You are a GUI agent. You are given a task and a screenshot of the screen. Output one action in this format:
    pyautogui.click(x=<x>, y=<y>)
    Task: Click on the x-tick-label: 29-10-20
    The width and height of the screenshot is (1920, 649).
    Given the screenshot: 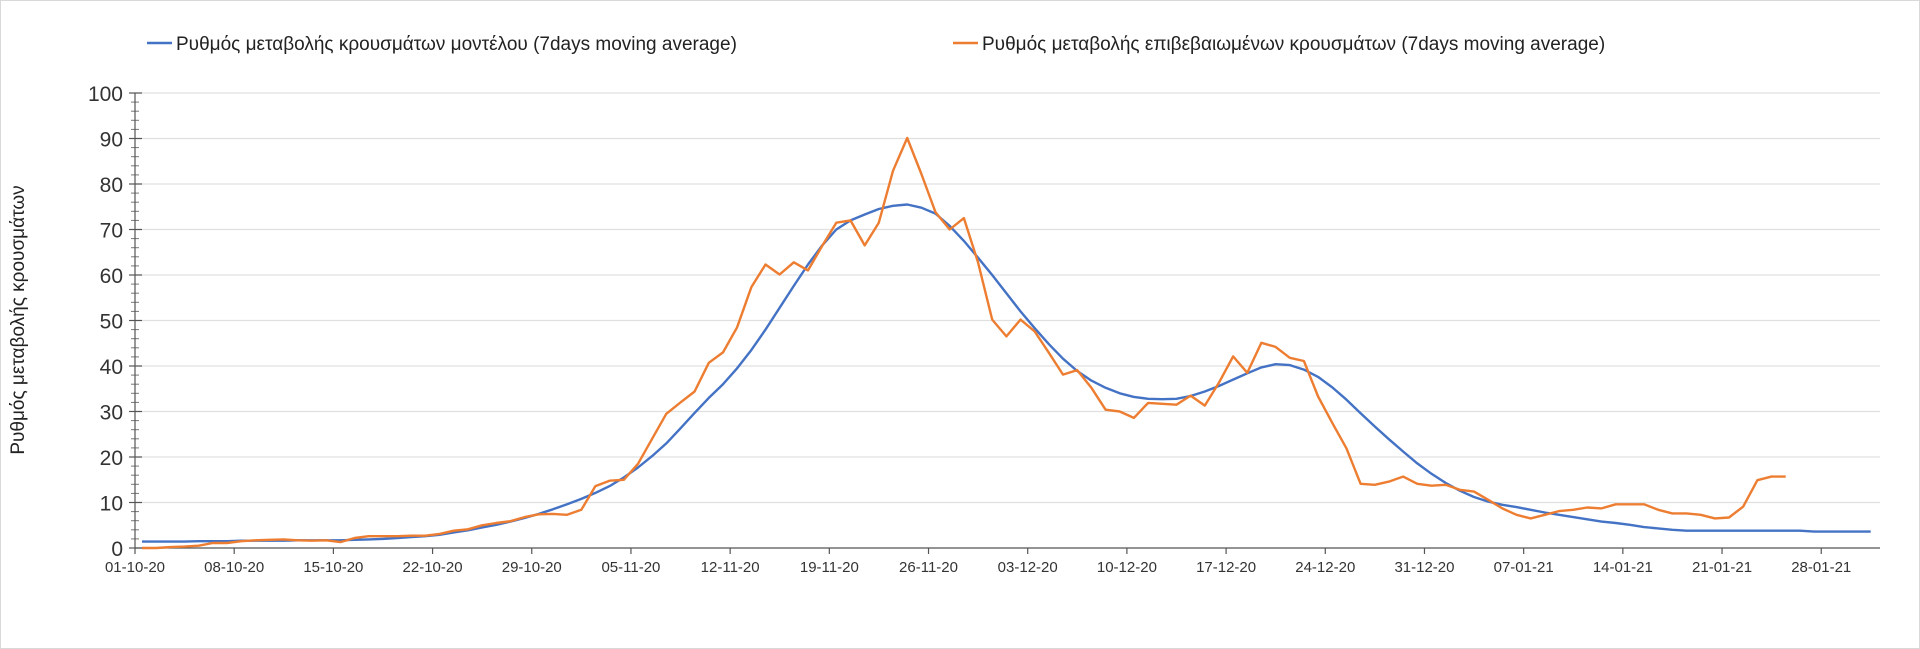 What is the action you would take?
    pyautogui.click(x=532, y=567)
    